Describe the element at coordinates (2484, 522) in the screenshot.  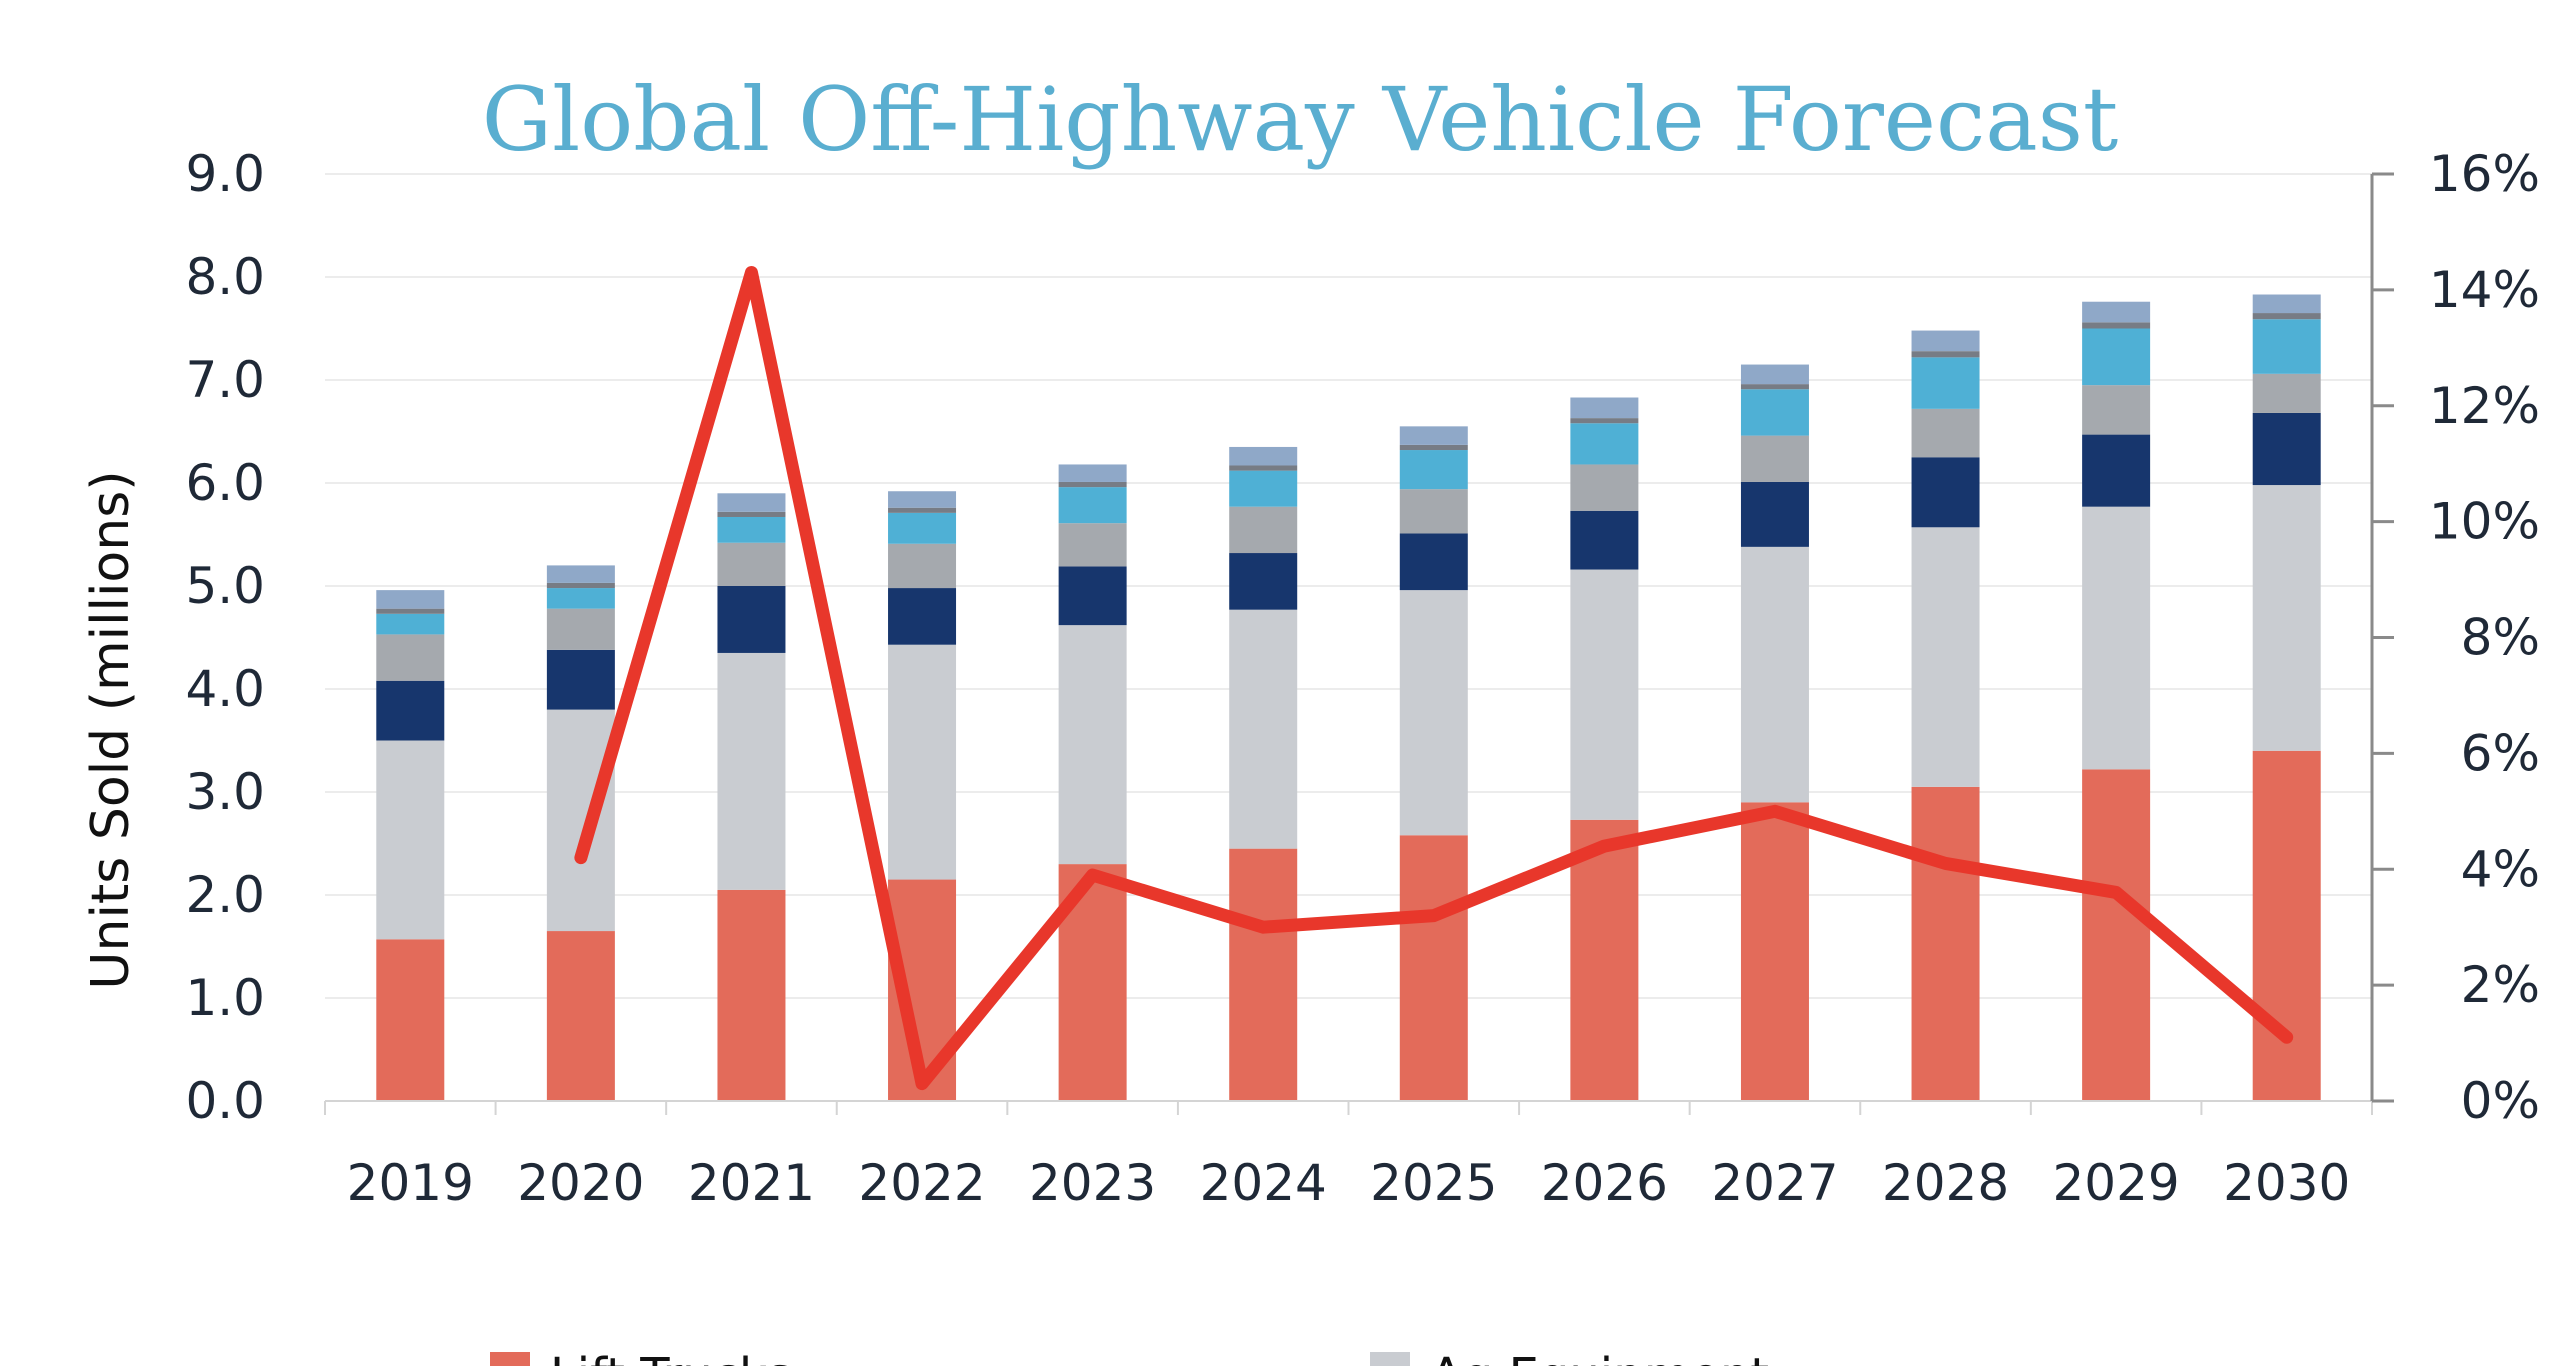
I see `y2-tick-label: 10%` at that location.